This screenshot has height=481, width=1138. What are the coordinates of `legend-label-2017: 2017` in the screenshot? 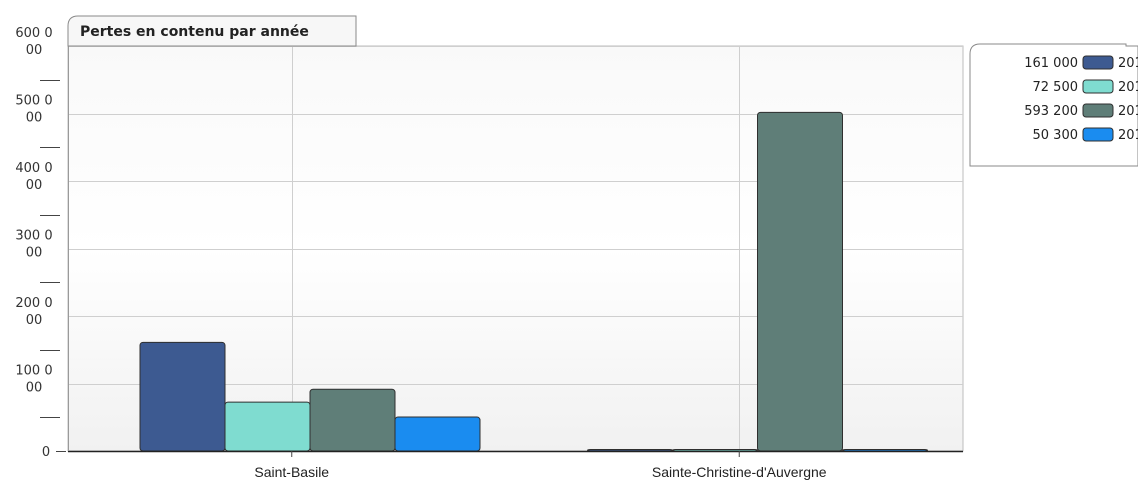 It's located at (1128, 111).